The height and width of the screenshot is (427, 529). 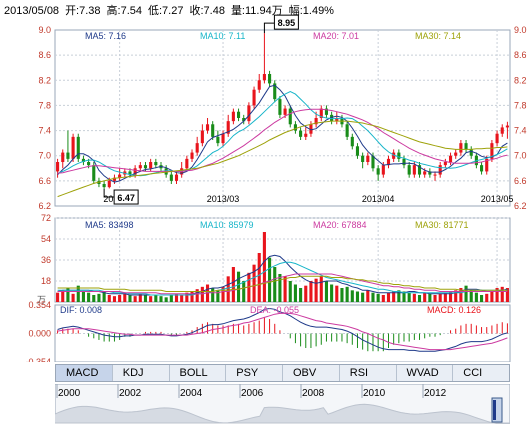 What do you see at coordinates (207, 11) in the screenshot?
I see `quote-close: 收:7.48` at bounding box center [207, 11].